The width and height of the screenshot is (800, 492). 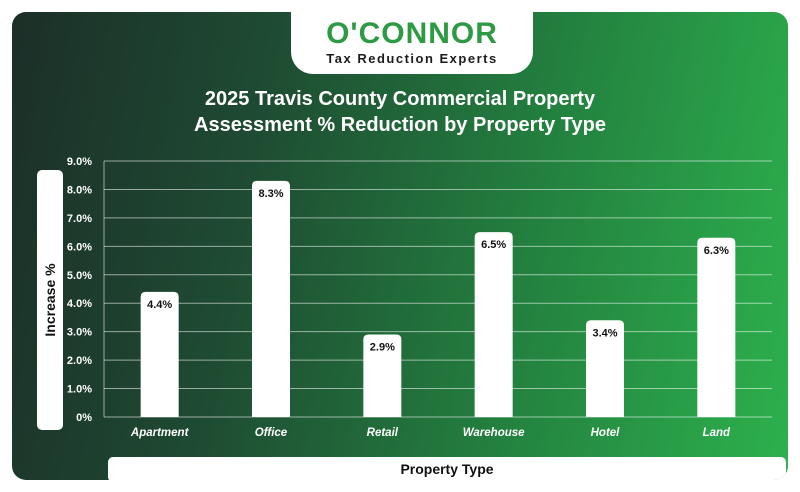 What do you see at coordinates (50, 300) in the screenshot?
I see `y-axis-label-box` at bounding box center [50, 300].